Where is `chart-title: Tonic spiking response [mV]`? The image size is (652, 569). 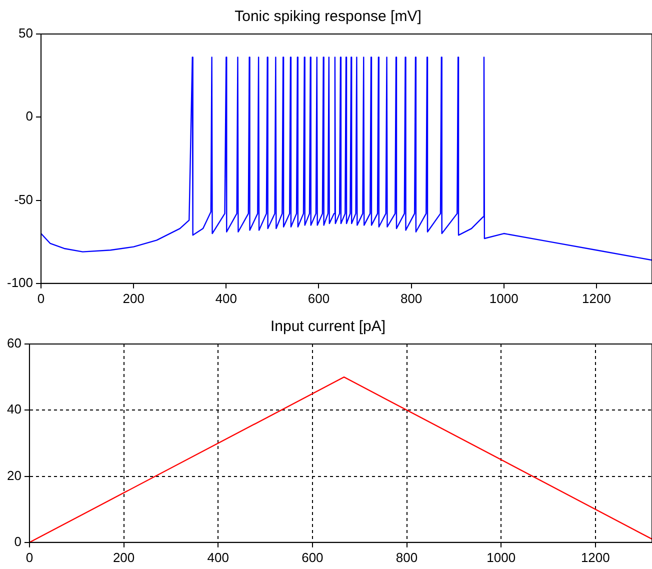 chart-title: Tonic spiking response [mV] is located at coordinates (328, 17).